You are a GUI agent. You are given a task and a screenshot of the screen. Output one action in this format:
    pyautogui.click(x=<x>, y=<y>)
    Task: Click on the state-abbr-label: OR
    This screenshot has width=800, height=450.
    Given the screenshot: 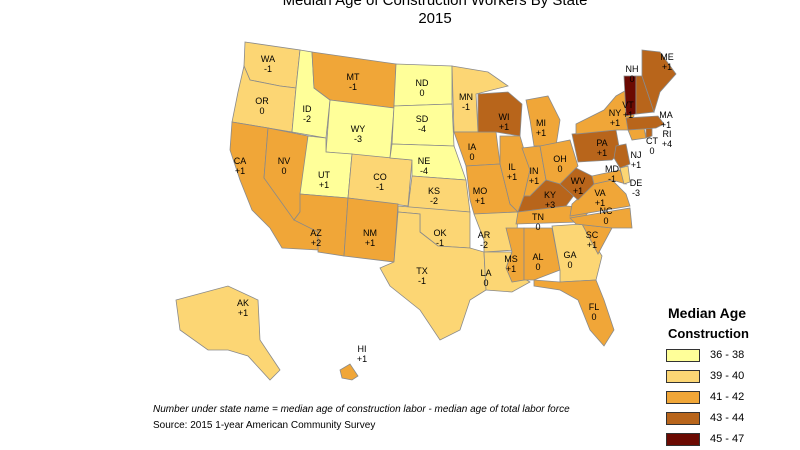 What is the action you would take?
    pyautogui.click(x=262, y=101)
    